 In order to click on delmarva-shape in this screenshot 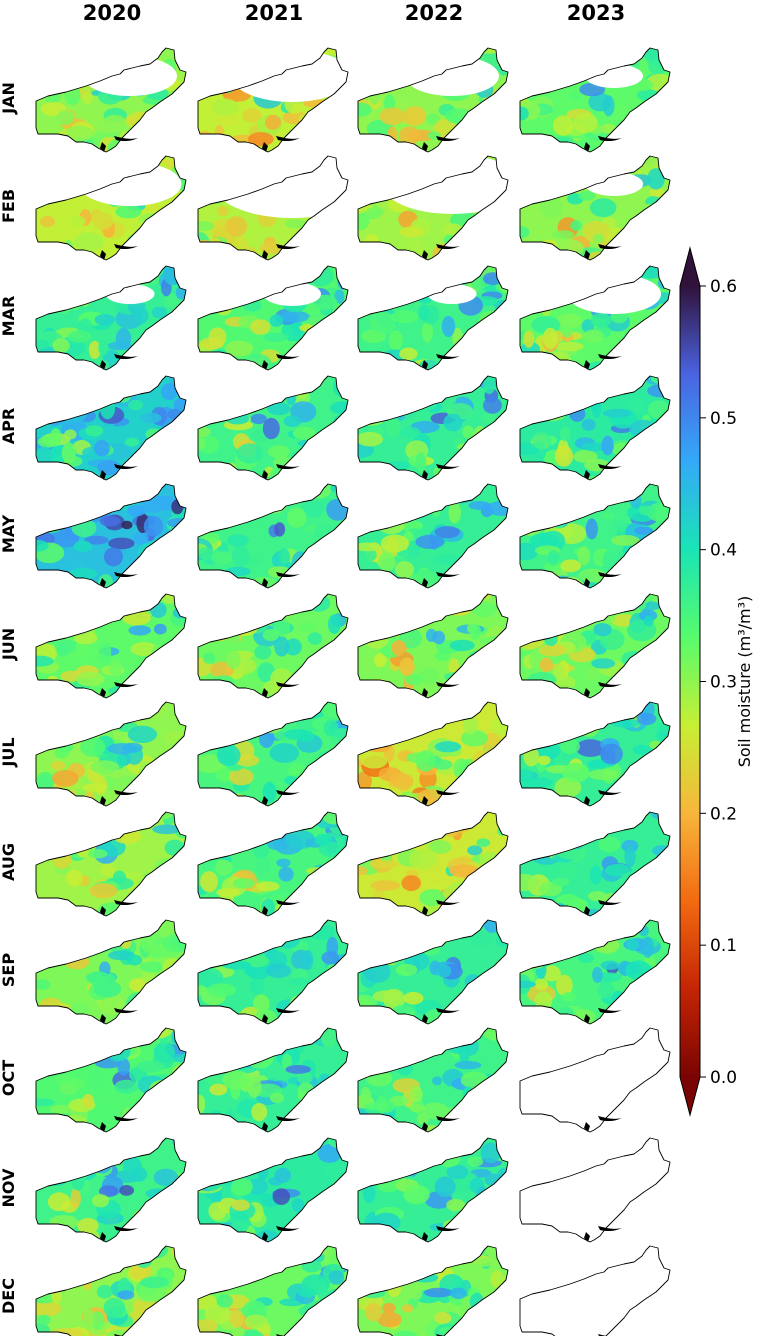, I will do `click(103, 147)`.